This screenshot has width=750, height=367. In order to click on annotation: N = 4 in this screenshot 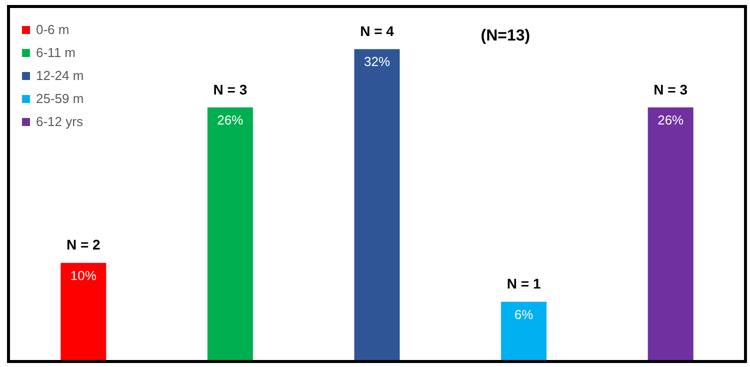, I will do `click(377, 31)`.